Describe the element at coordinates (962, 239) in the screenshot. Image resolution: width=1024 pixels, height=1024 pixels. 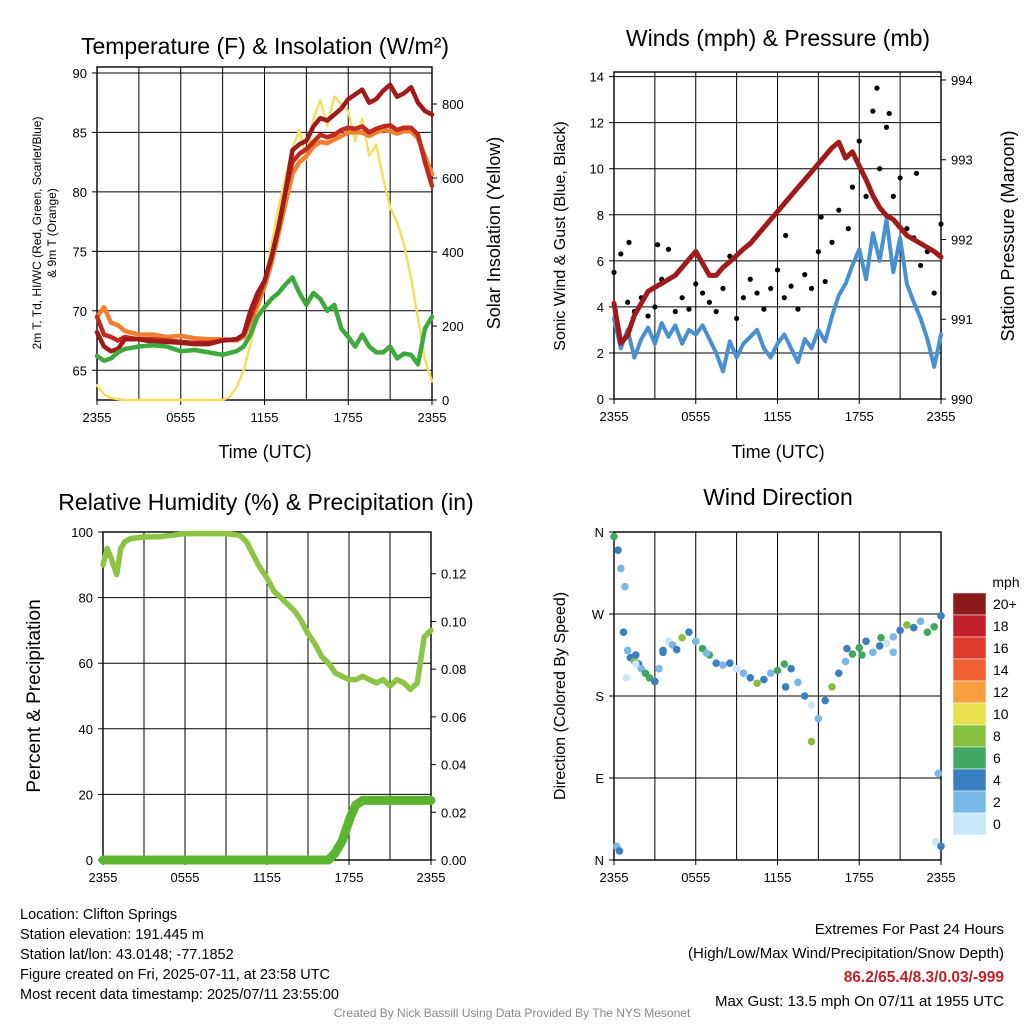
I see `winds-ytick-right-label: 992` at that location.